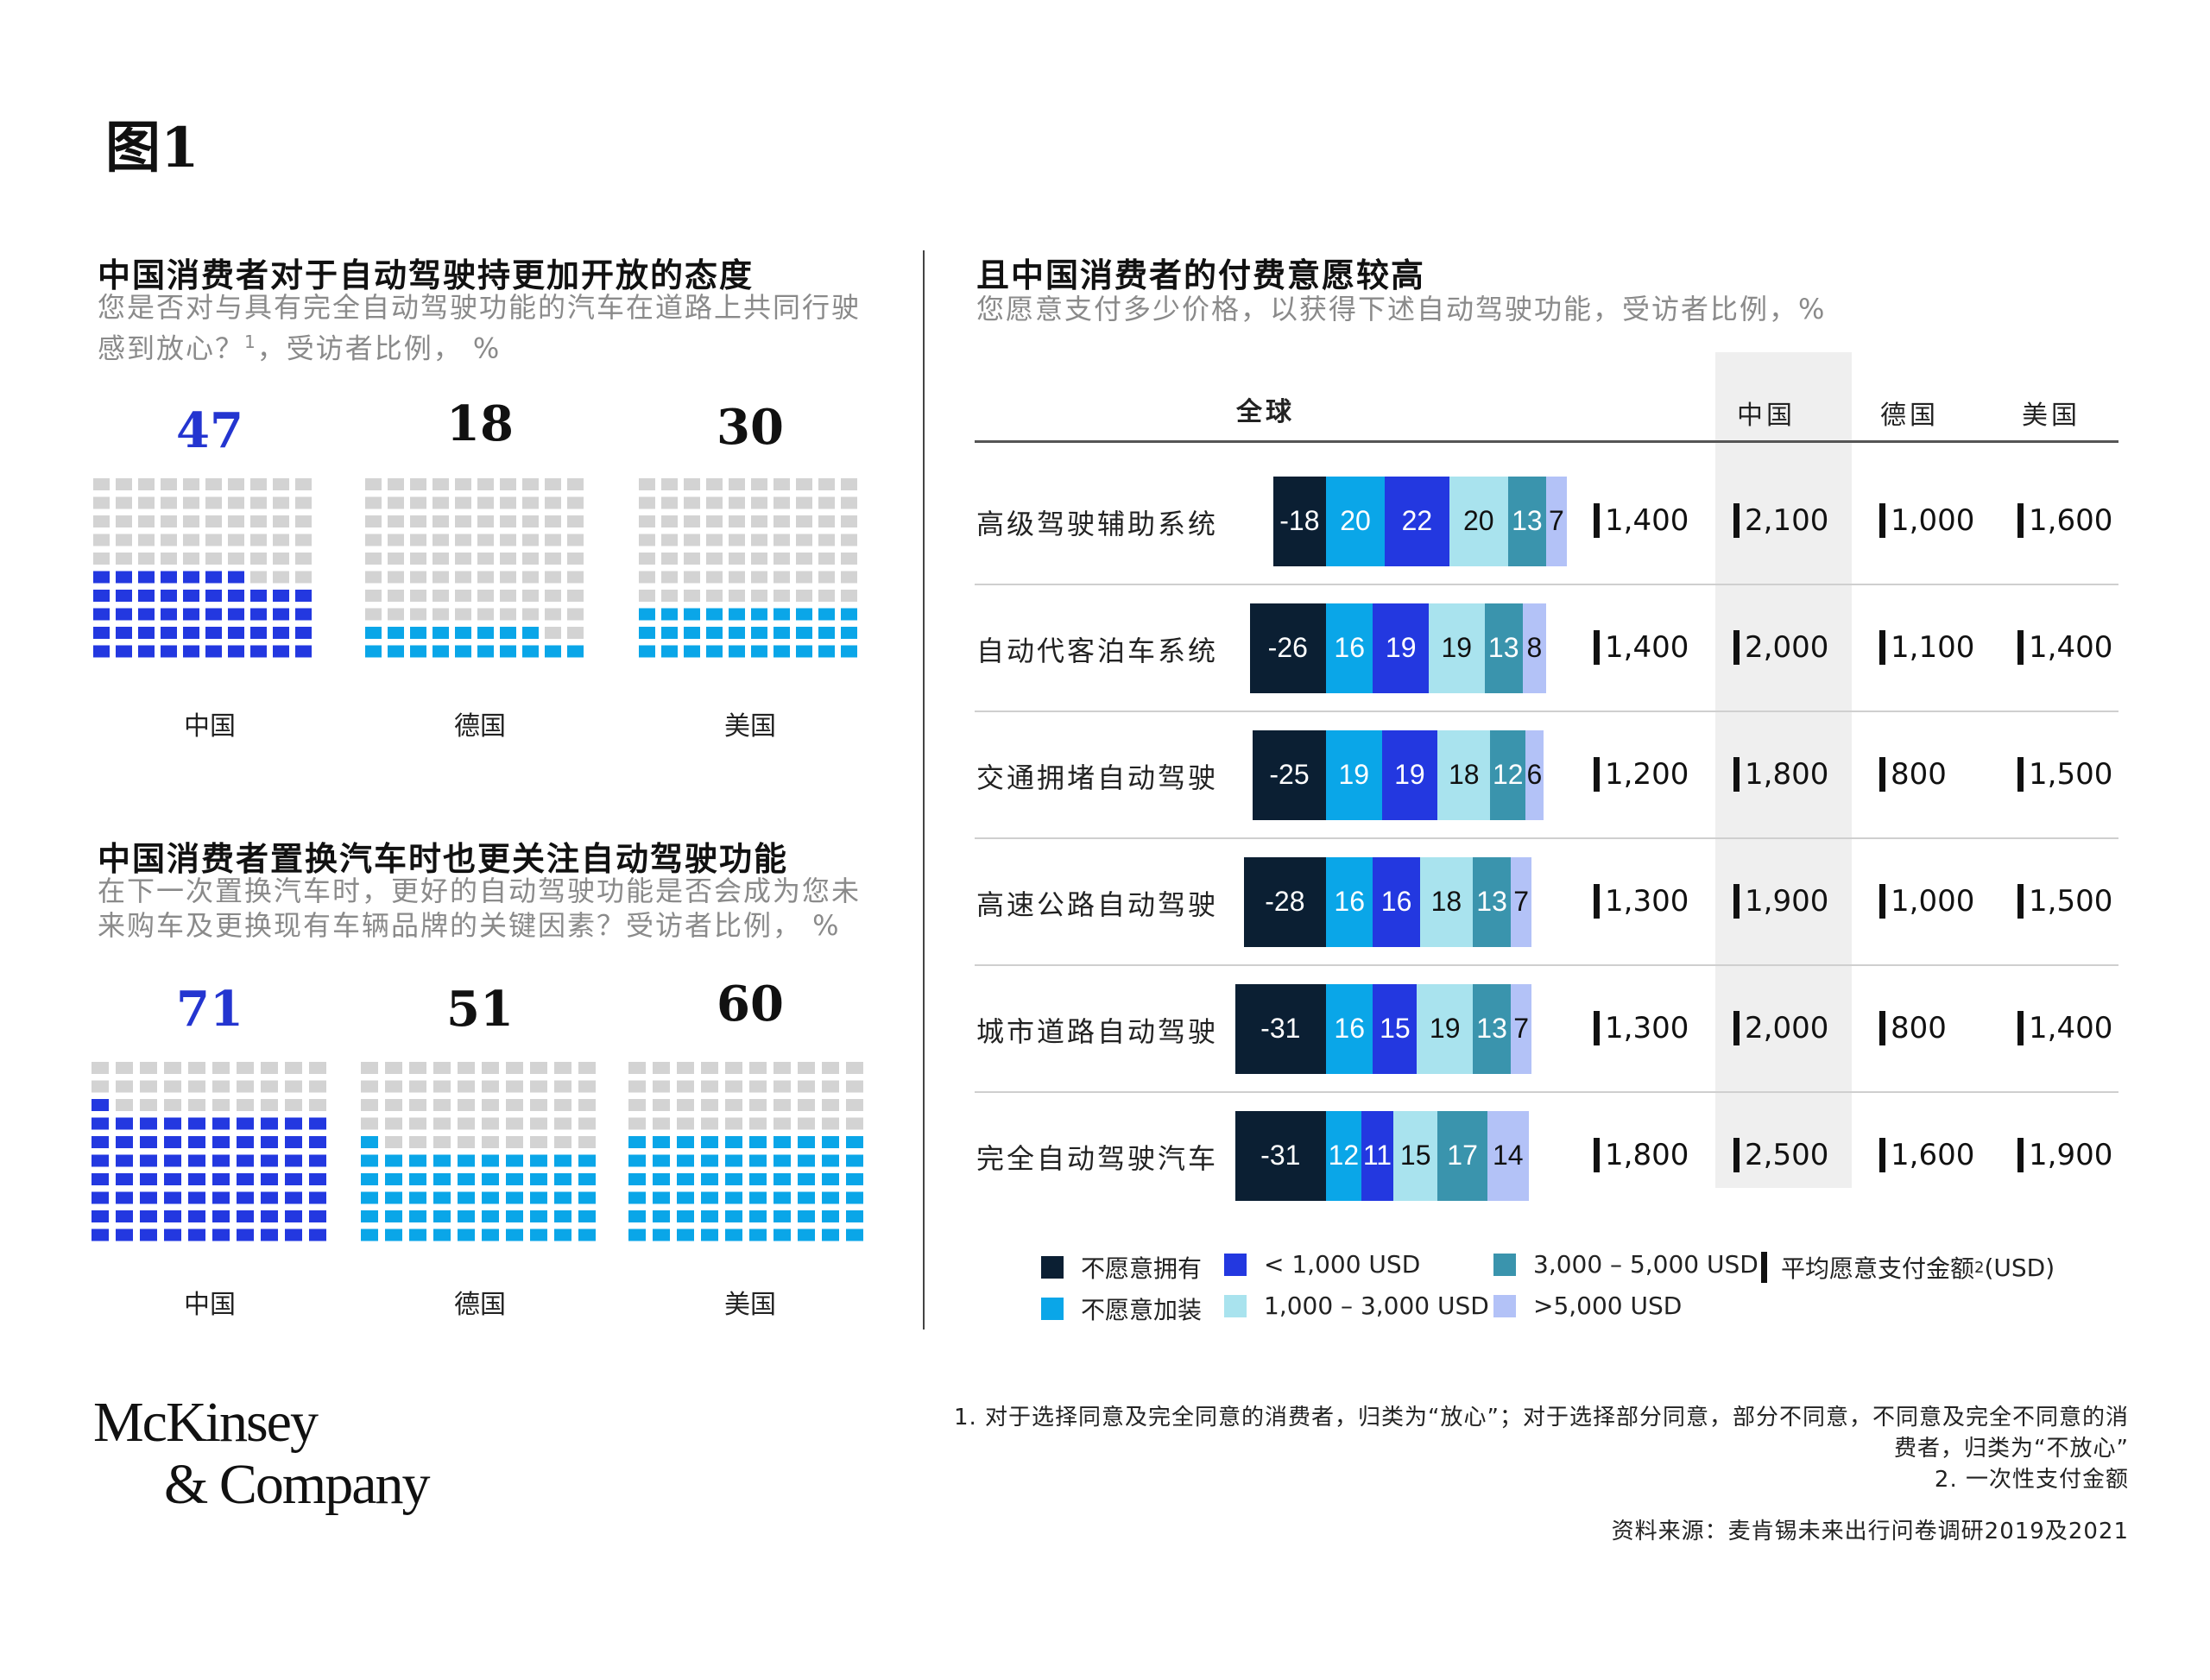 This screenshot has height=1680, width=2210. I want to click on avg-value-text: 1,900, so click(2071, 1155).